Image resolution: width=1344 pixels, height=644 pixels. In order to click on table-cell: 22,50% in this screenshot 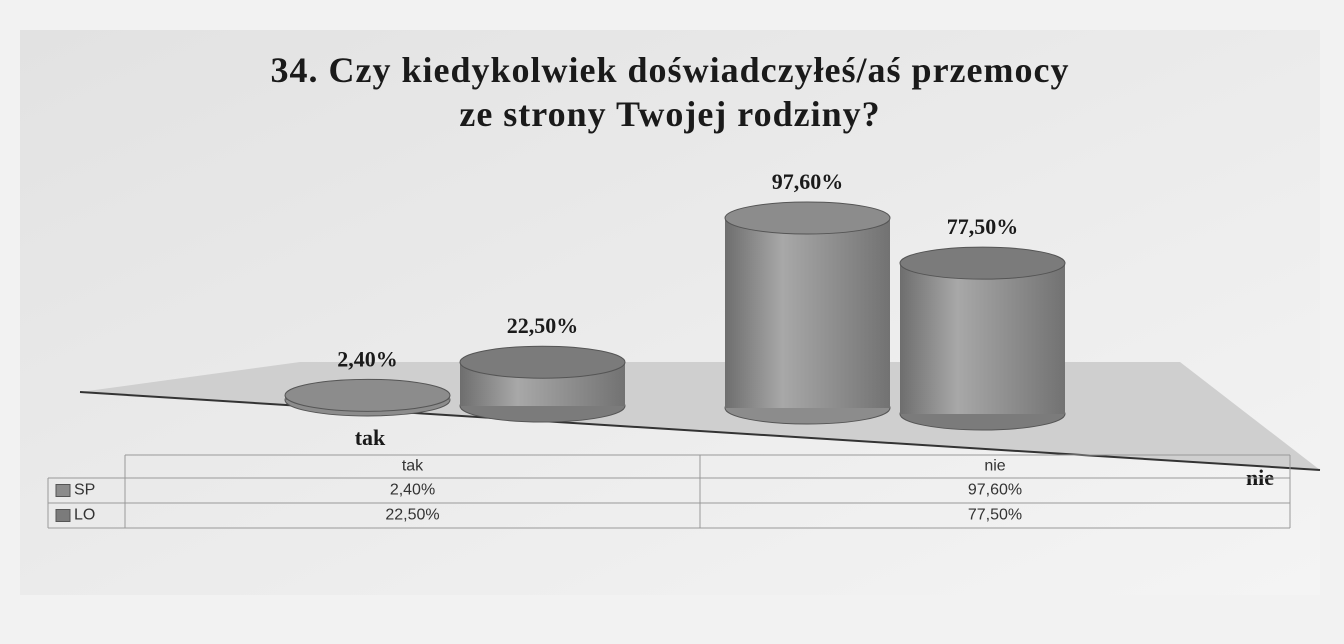, I will do `click(412, 515)`.